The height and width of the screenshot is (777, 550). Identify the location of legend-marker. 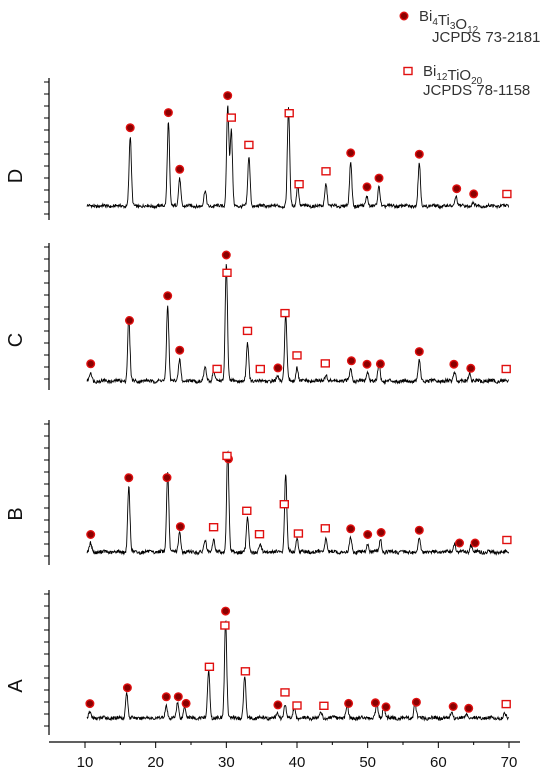
(404, 16).